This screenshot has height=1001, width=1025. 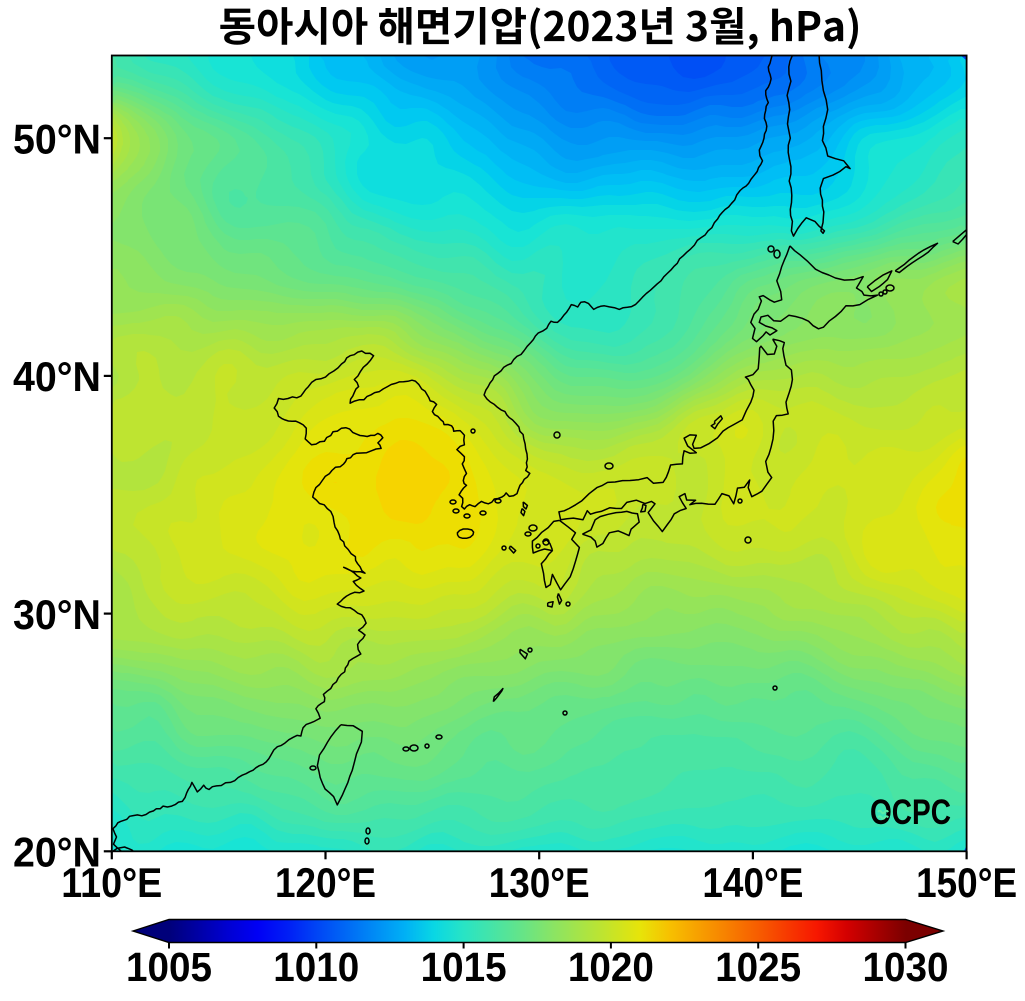 What do you see at coordinates (464, 967) in the screenshot?
I see `svg-text: 1015` at bounding box center [464, 967].